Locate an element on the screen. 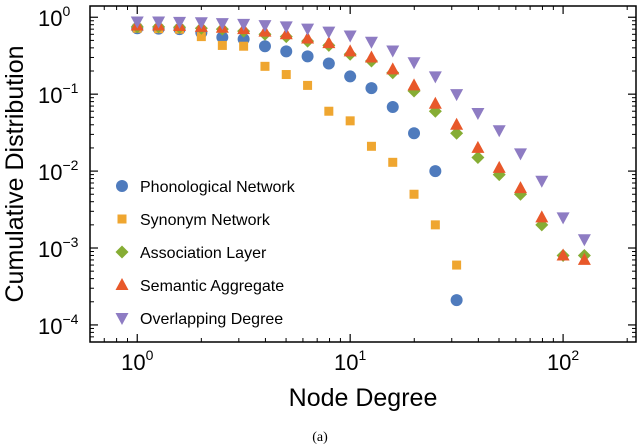  y-tick-exponent: −2 is located at coordinates (70, 165).